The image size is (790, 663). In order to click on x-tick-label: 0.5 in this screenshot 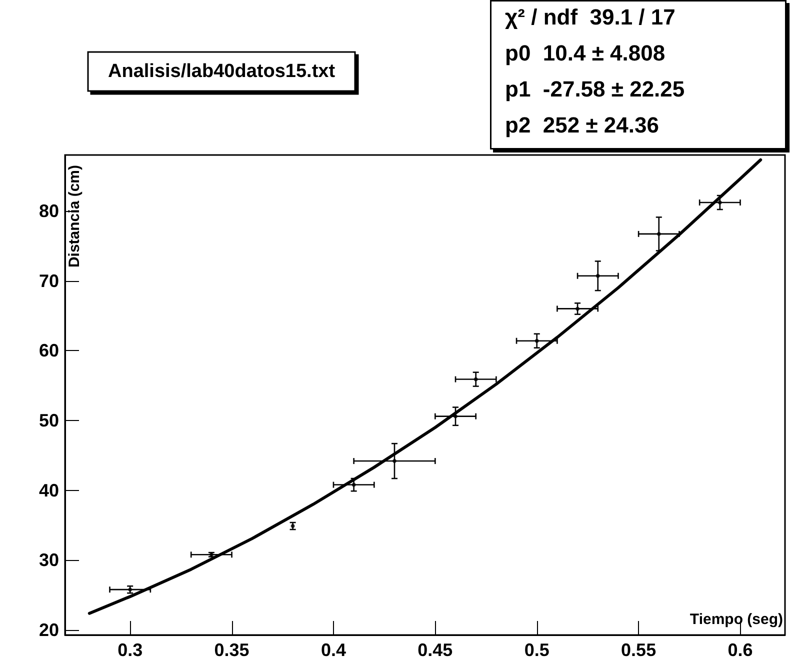, I will do `click(537, 650)`.